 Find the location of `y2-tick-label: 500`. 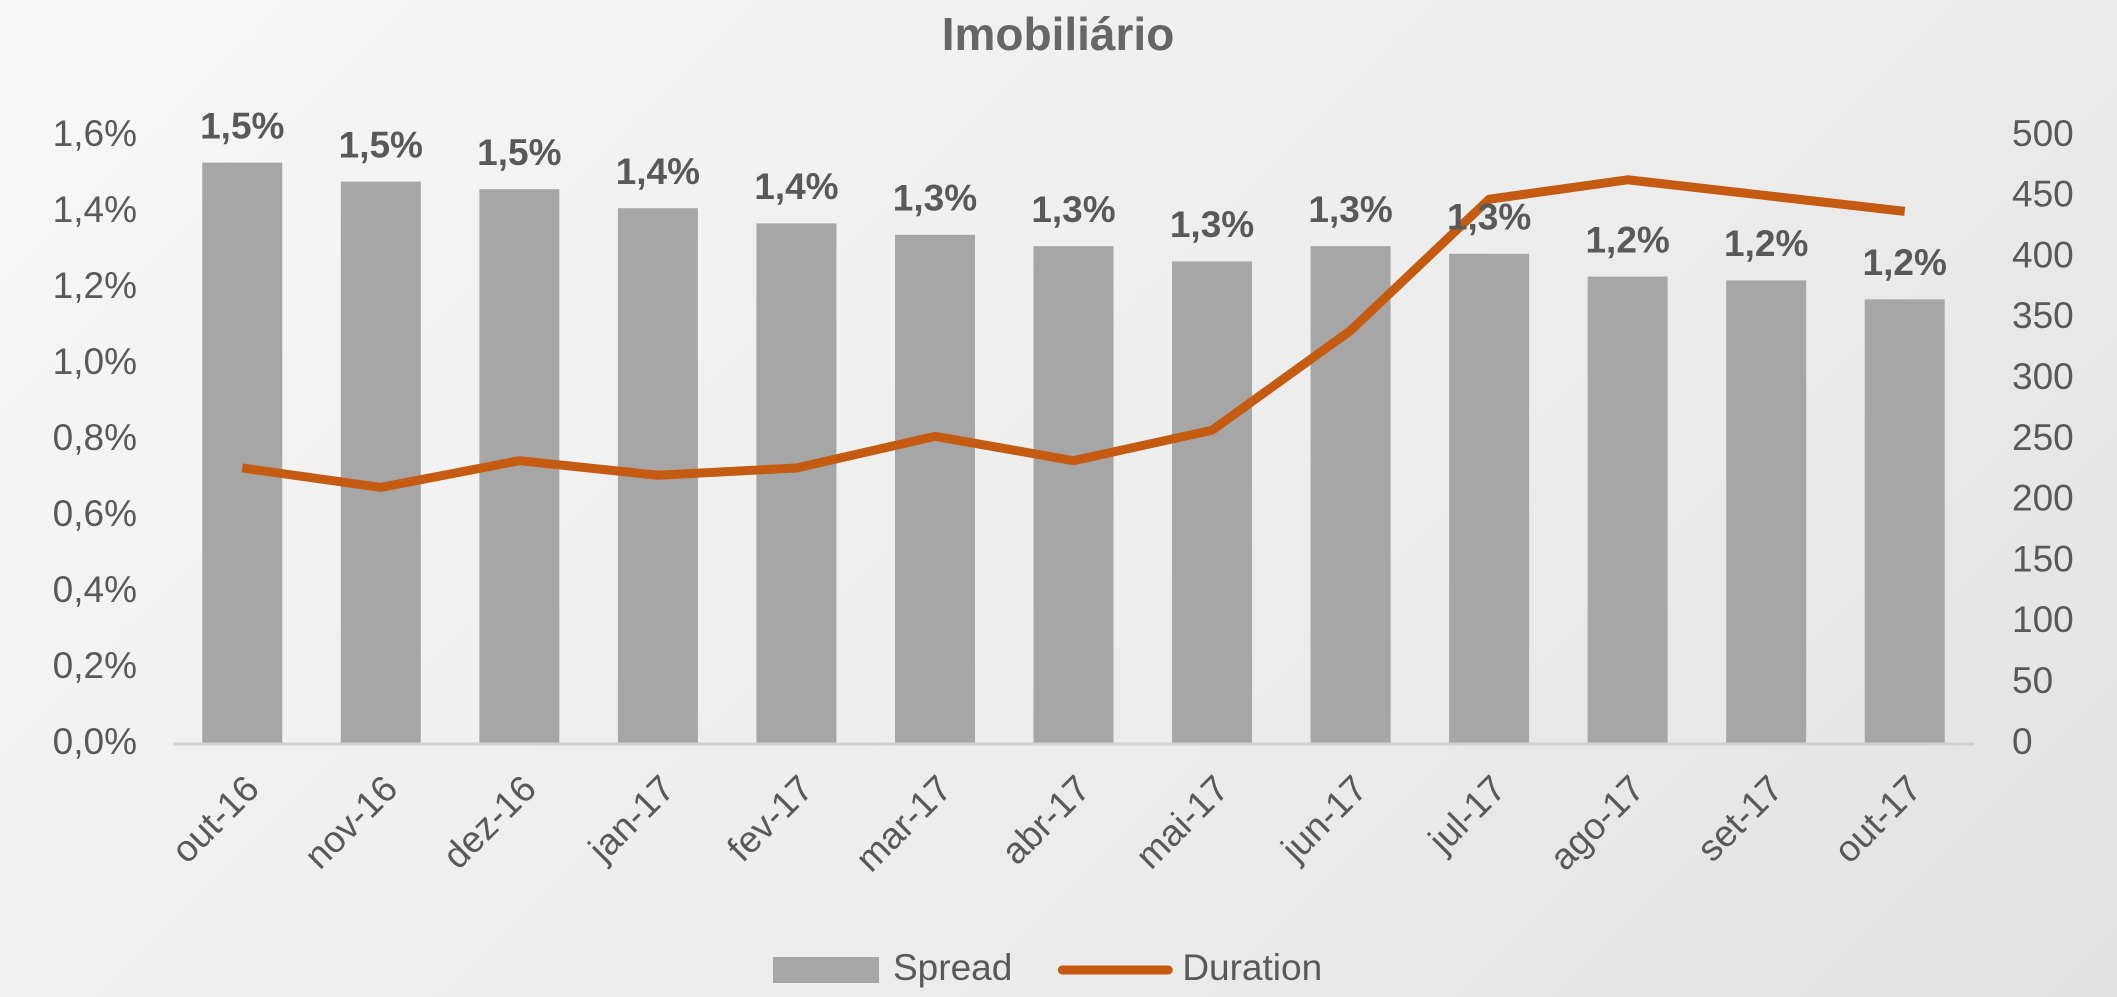

y2-tick-label: 500 is located at coordinates (2043, 133).